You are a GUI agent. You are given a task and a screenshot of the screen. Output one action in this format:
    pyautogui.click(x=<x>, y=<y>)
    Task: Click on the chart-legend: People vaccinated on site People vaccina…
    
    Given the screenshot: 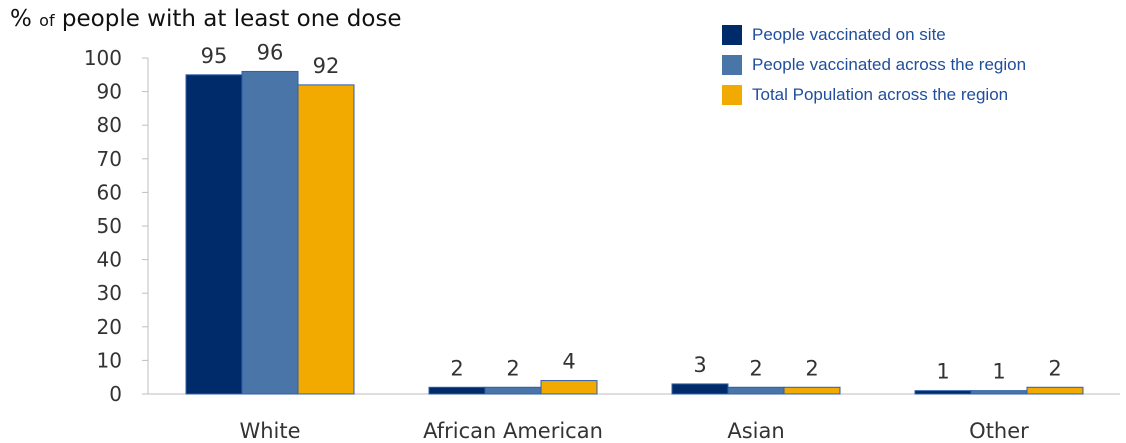 What is the action you would take?
    pyautogui.click(x=874, y=65)
    